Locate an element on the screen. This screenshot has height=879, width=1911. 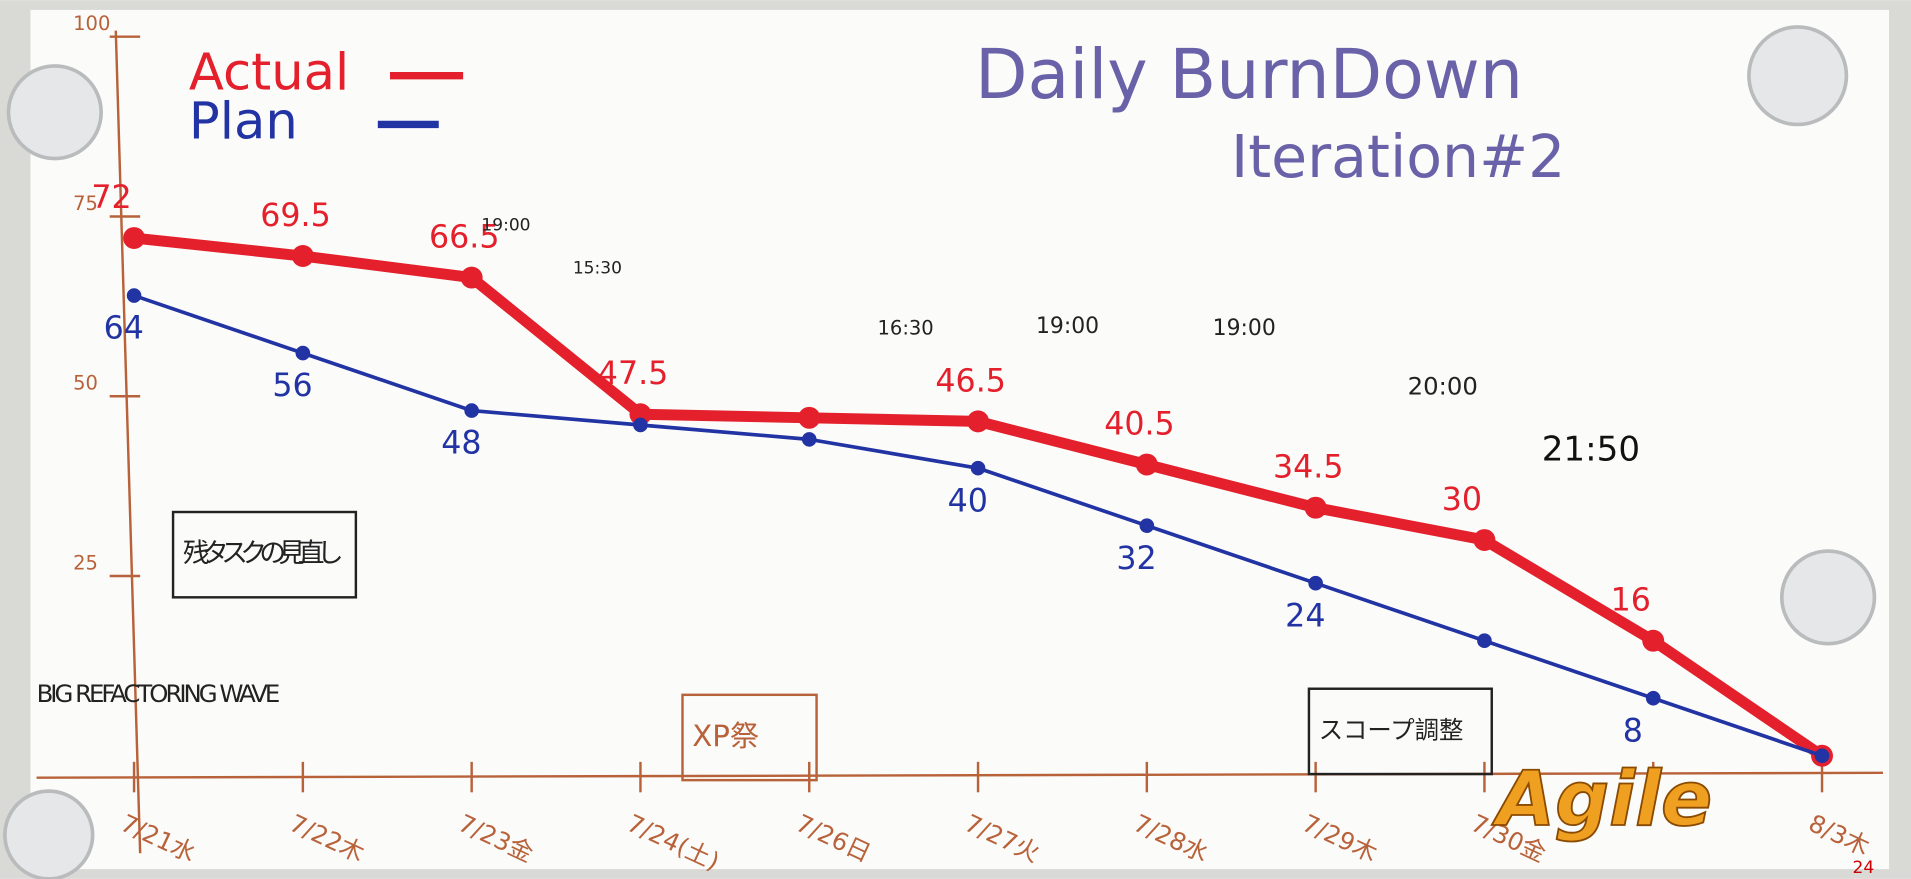
legend-label: Plan is located at coordinates (243, 121).